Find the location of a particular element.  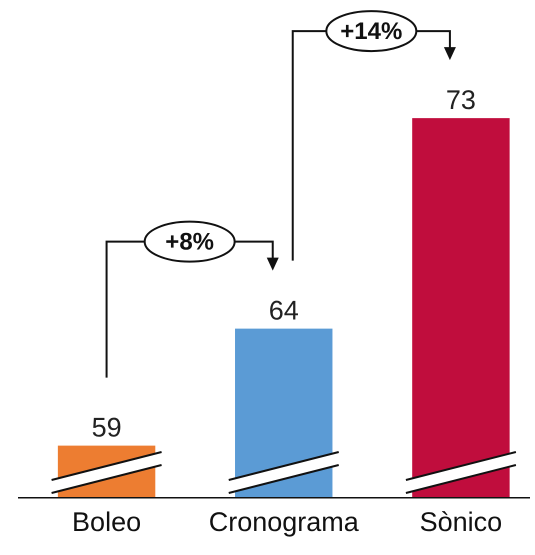

x-tick-label: Boleo is located at coordinates (107, 521).